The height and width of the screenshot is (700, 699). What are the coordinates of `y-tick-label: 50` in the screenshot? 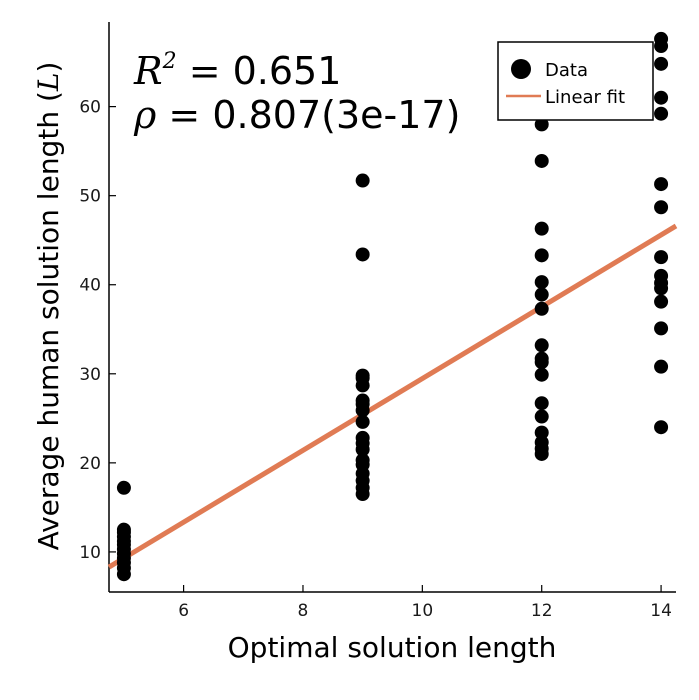 It's located at (90, 197).